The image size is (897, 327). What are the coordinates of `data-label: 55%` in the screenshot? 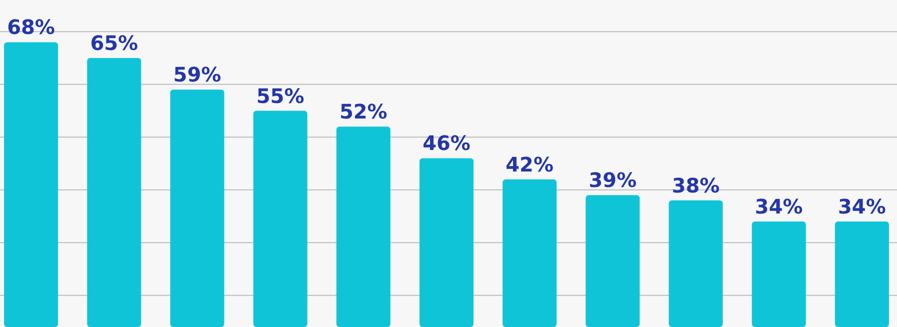 It's located at (280, 96).